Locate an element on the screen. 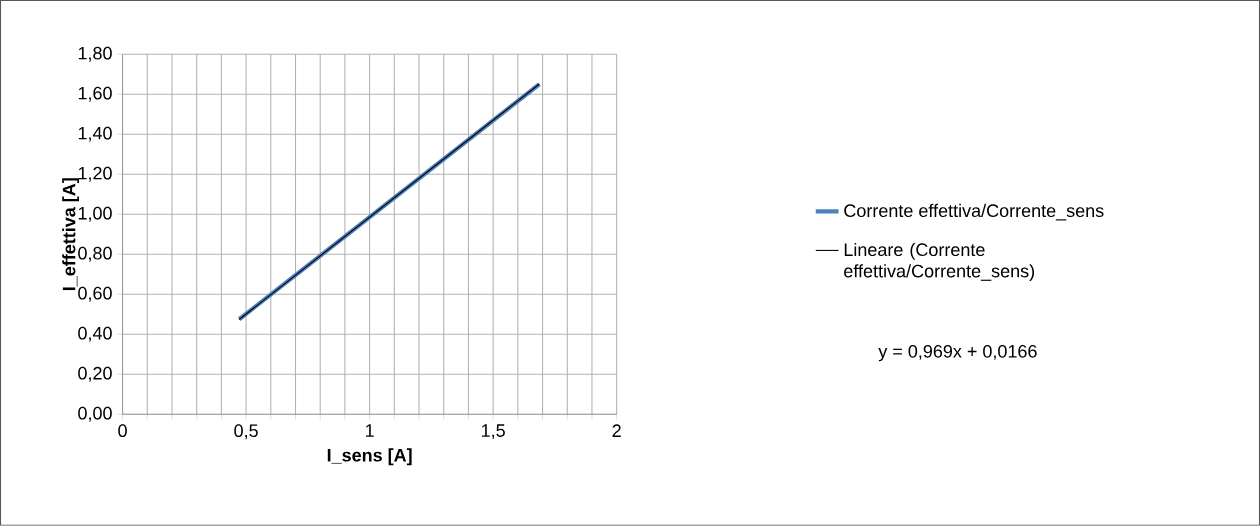 The height and width of the screenshot is (526, 1260). legend-label: Lineare (Corrente effettiva/Corrente_sens) is located at coordinates (939, 262).